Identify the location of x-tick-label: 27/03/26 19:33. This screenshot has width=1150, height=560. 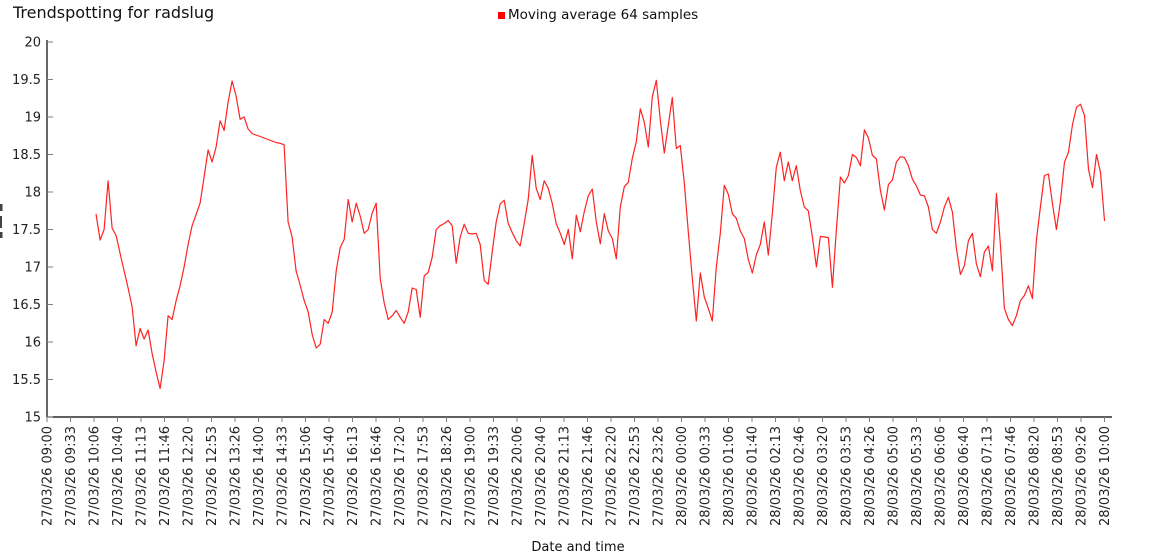
(494, 476).